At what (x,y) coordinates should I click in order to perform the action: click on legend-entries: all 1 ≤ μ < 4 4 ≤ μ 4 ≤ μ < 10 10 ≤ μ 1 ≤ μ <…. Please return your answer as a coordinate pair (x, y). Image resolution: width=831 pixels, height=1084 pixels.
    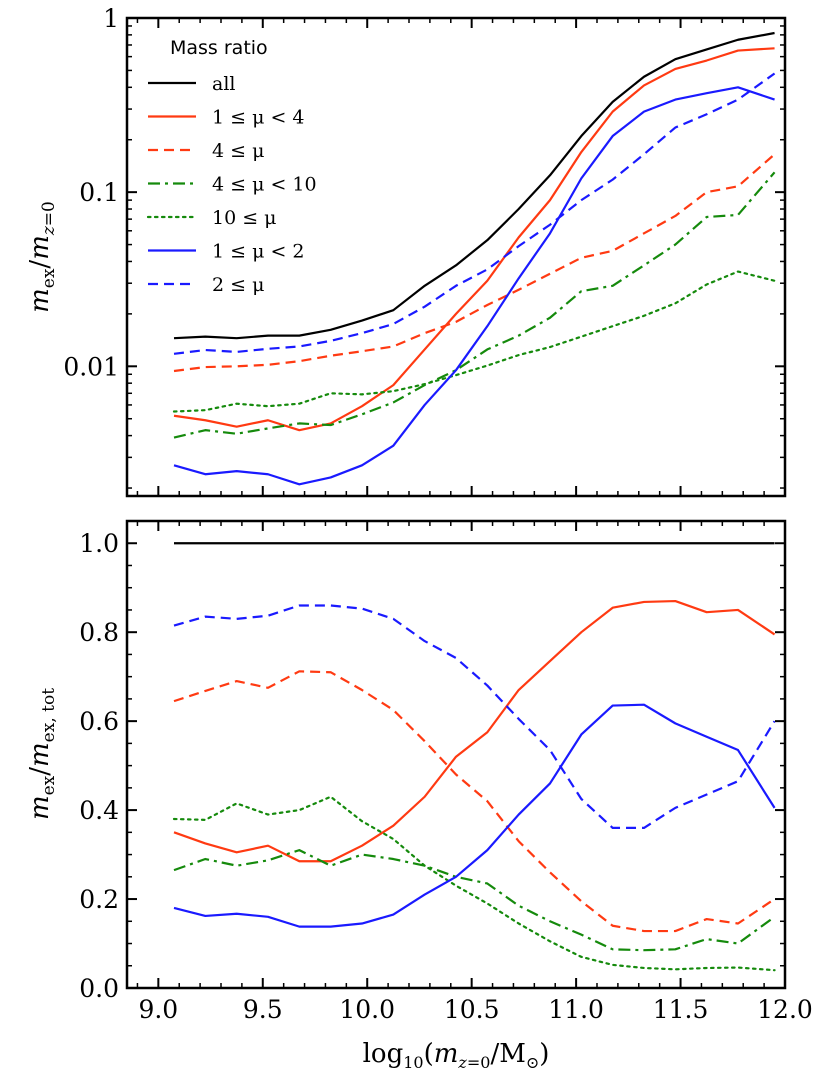
    Looking at the image, I should click on (231, 184).